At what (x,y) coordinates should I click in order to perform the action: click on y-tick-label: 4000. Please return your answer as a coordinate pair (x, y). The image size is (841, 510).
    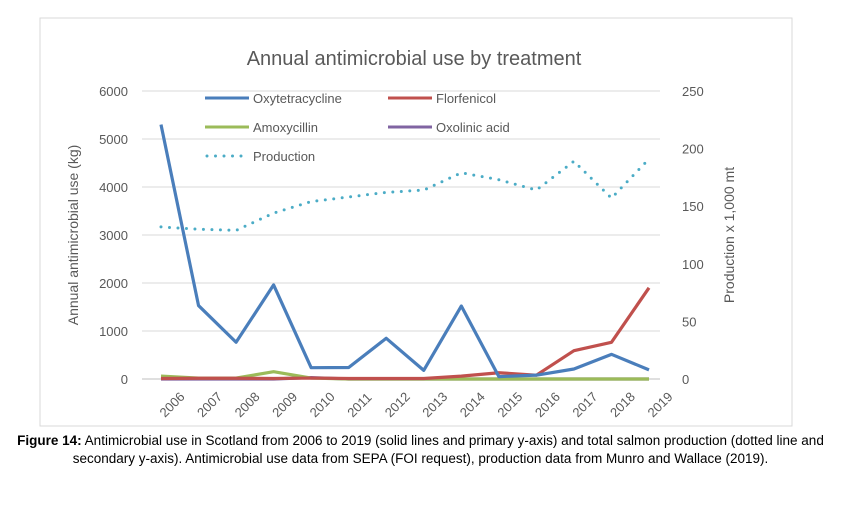
    Looking at the image, I should click on (113, 187).